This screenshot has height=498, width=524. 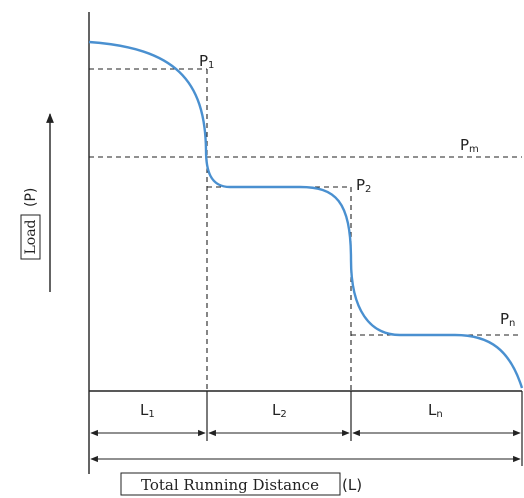 What do you see at coordinates (352, 485) in the screenshot?
I see `svg-text: (L)` at bounding box center [352, 485].